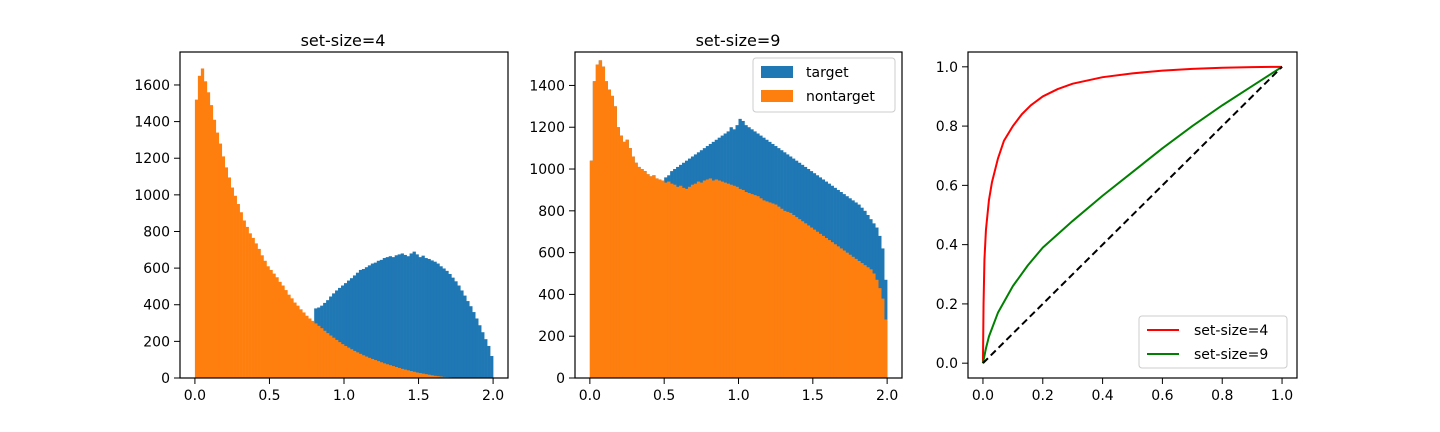  What do you see at coordinates (156, 342) in the screenshot?
I see `y-tick-label: 200` at bounding box center [156, 342].